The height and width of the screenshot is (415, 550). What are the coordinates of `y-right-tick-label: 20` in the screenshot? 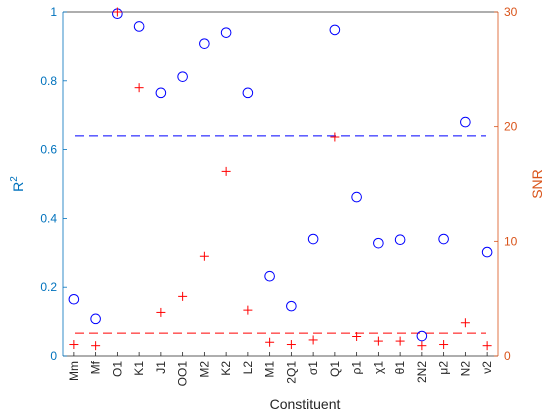 It's located at (511, 127).